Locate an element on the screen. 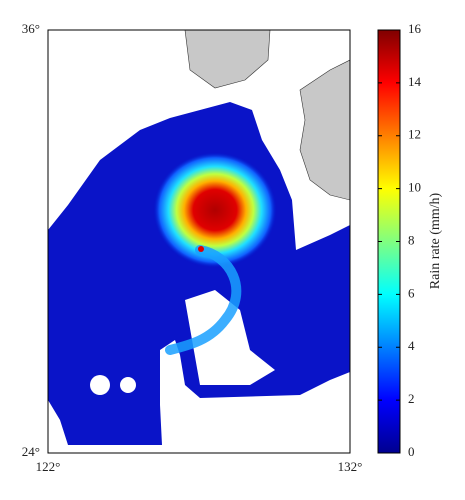 The width and height of the screenshot is (465, 500). rain-band is located at coordinates (203, 300).